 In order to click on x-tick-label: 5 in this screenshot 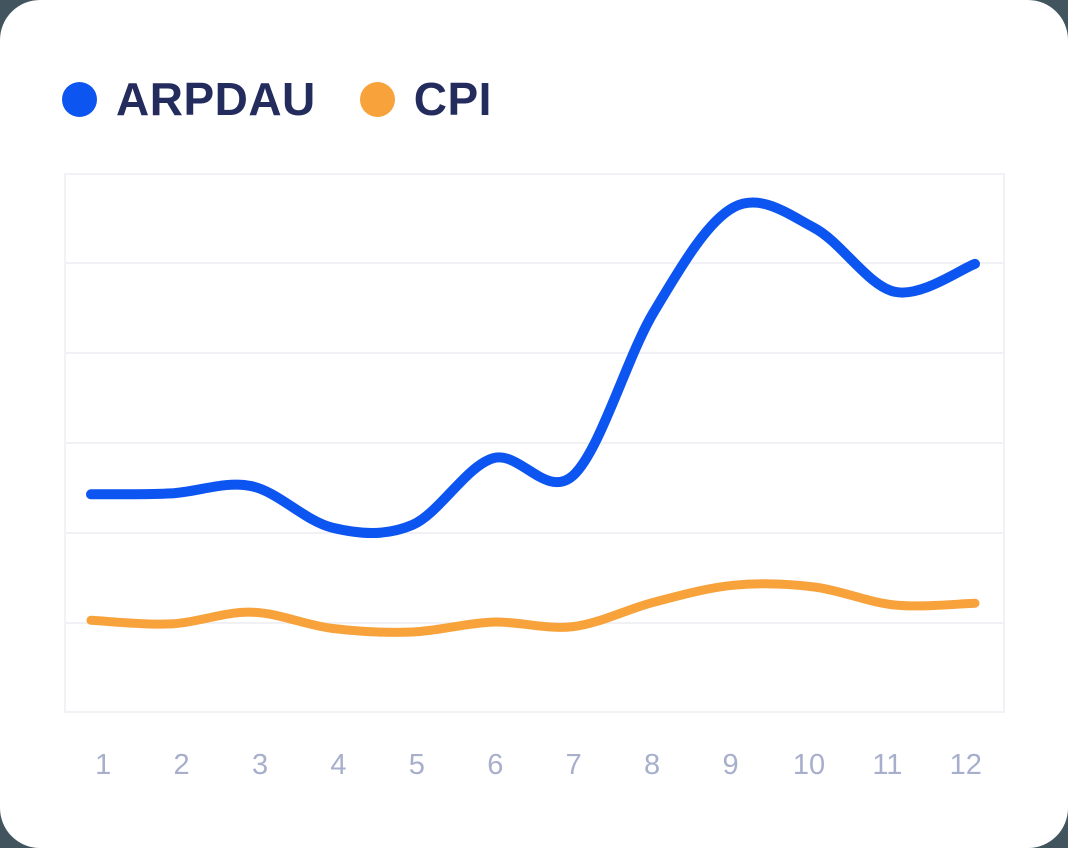, I will do `click(416, 765)`.